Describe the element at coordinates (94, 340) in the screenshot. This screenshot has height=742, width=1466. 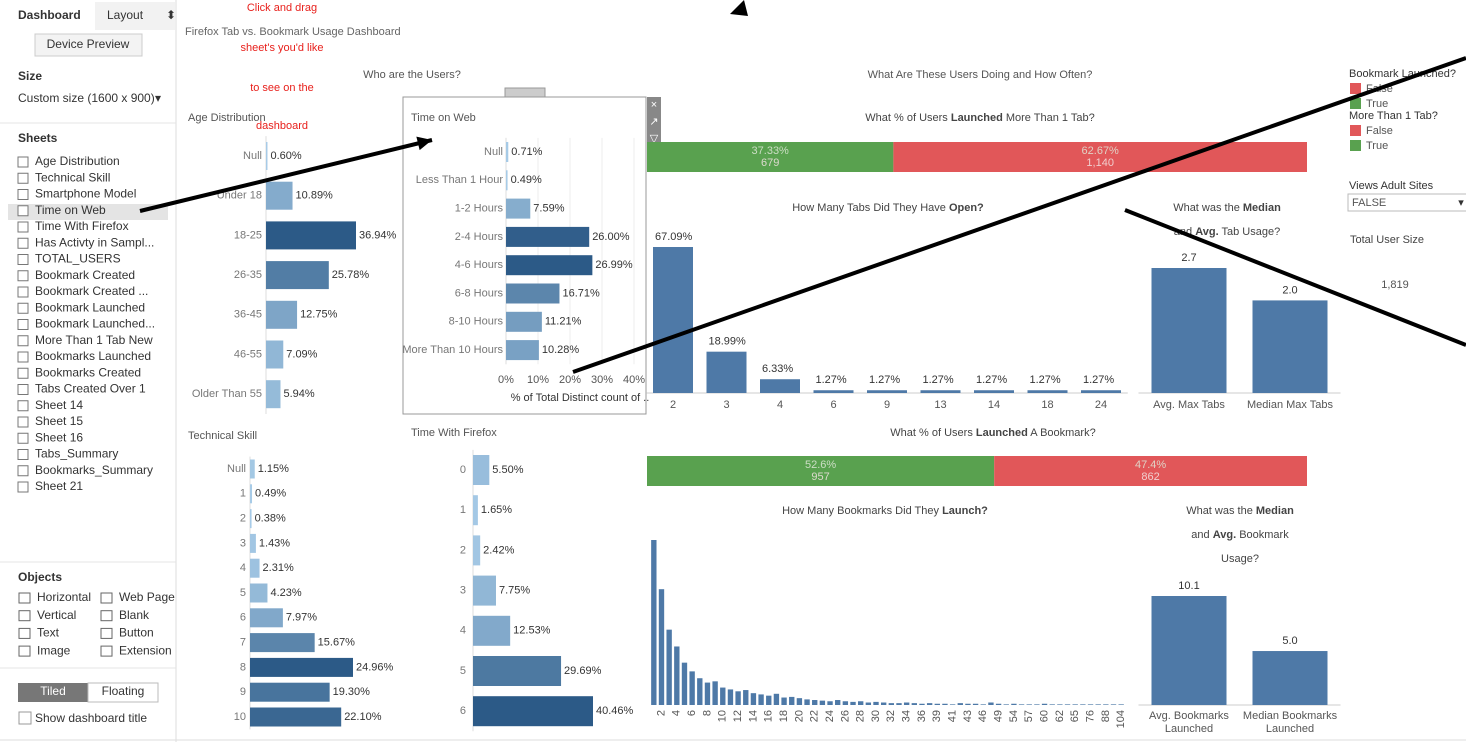
I see `sheet-item: More Than 1 Tab New` at that location.